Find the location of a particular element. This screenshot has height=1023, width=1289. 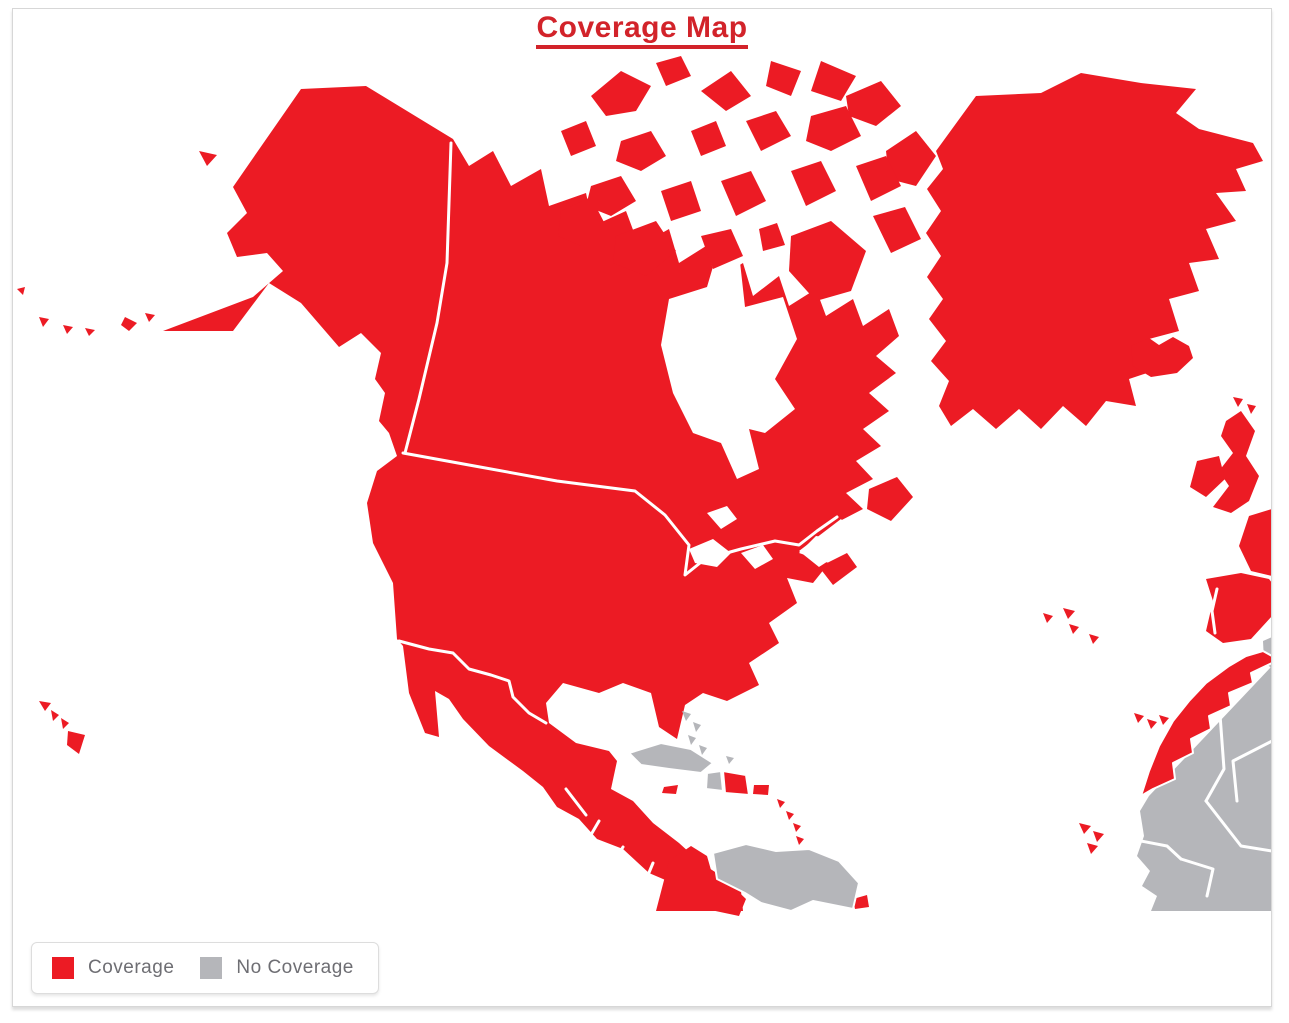

region-cuba is located at coordinates (671, 758).